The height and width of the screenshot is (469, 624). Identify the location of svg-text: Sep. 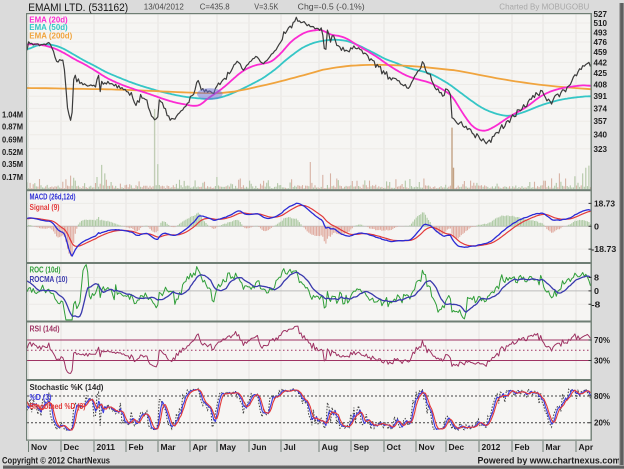
(362, 447).